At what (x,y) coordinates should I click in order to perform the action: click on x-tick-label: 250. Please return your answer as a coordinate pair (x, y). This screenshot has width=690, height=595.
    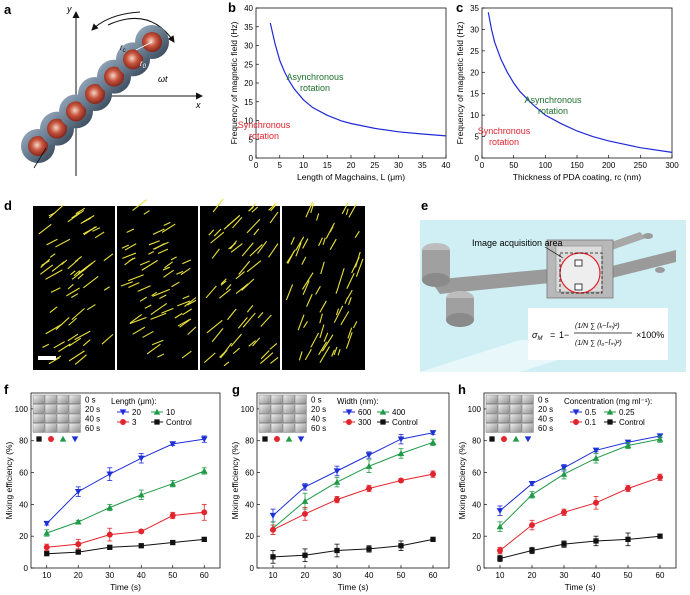
    Looking at the image, I should click on (641, 165).